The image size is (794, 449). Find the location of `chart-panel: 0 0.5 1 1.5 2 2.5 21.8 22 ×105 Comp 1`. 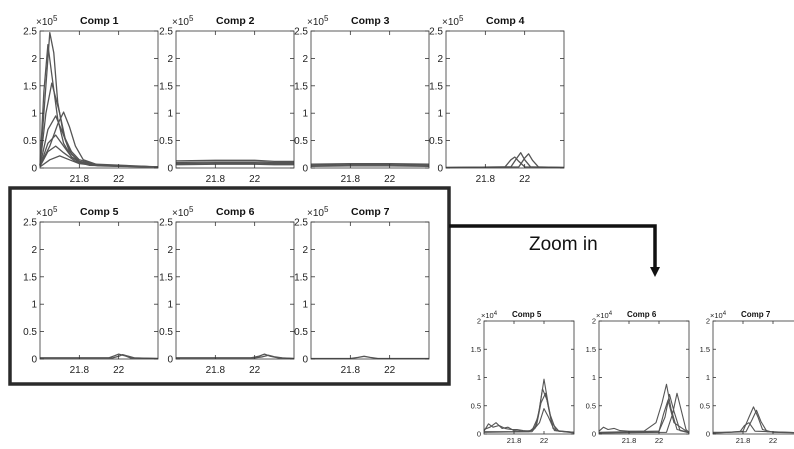

chart-panel: 0 0.5 1 1.5 2 2.5 21.8 22 ×105 Comp 1 is located at coordinates (91, 99).